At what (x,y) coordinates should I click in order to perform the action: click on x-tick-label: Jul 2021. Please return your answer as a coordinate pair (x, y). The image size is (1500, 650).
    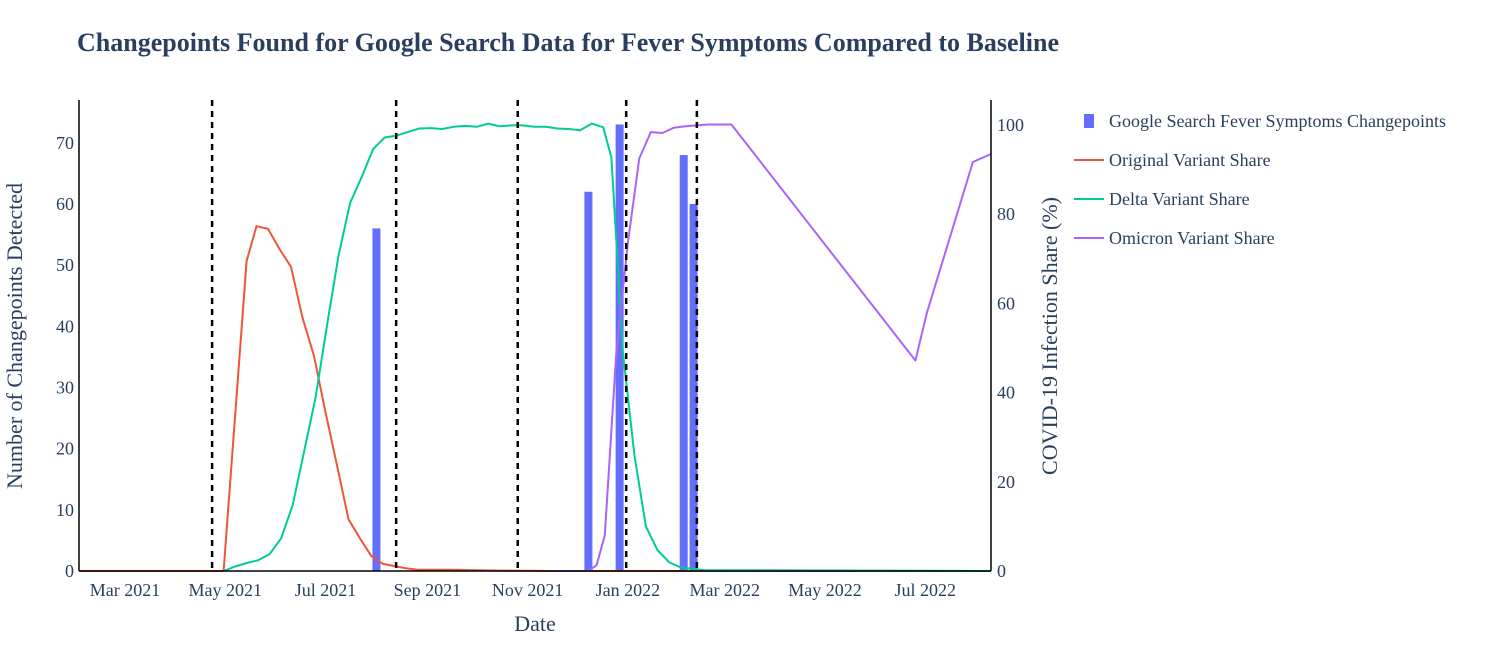
    Looking at the image, I should click on (326, 590).